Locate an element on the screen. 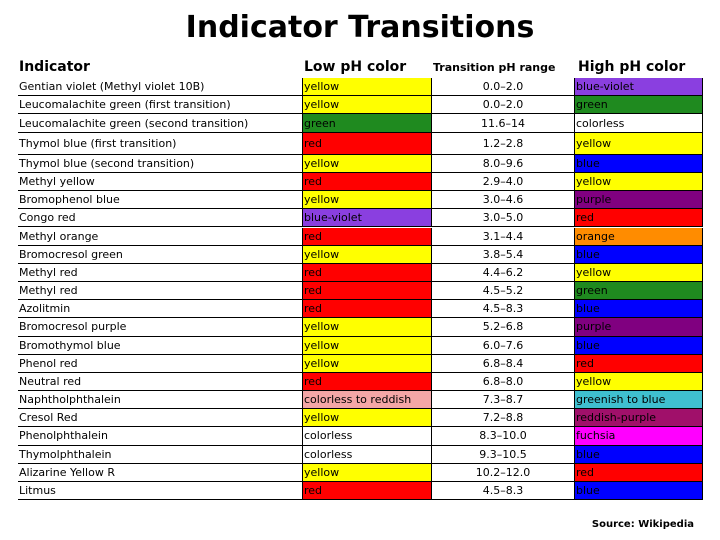  indicator: Phenol red is located at coordinates (160, 363).